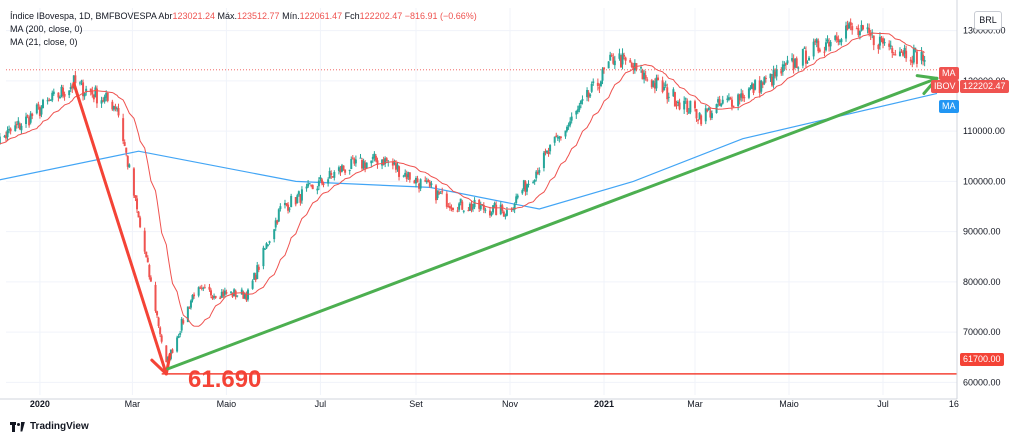 The width and height of the screenshot is (1024, 439). Describe the element at coordinates (949, 106) in the screenshot. I see `ma200-price-tag: MA` at that location.